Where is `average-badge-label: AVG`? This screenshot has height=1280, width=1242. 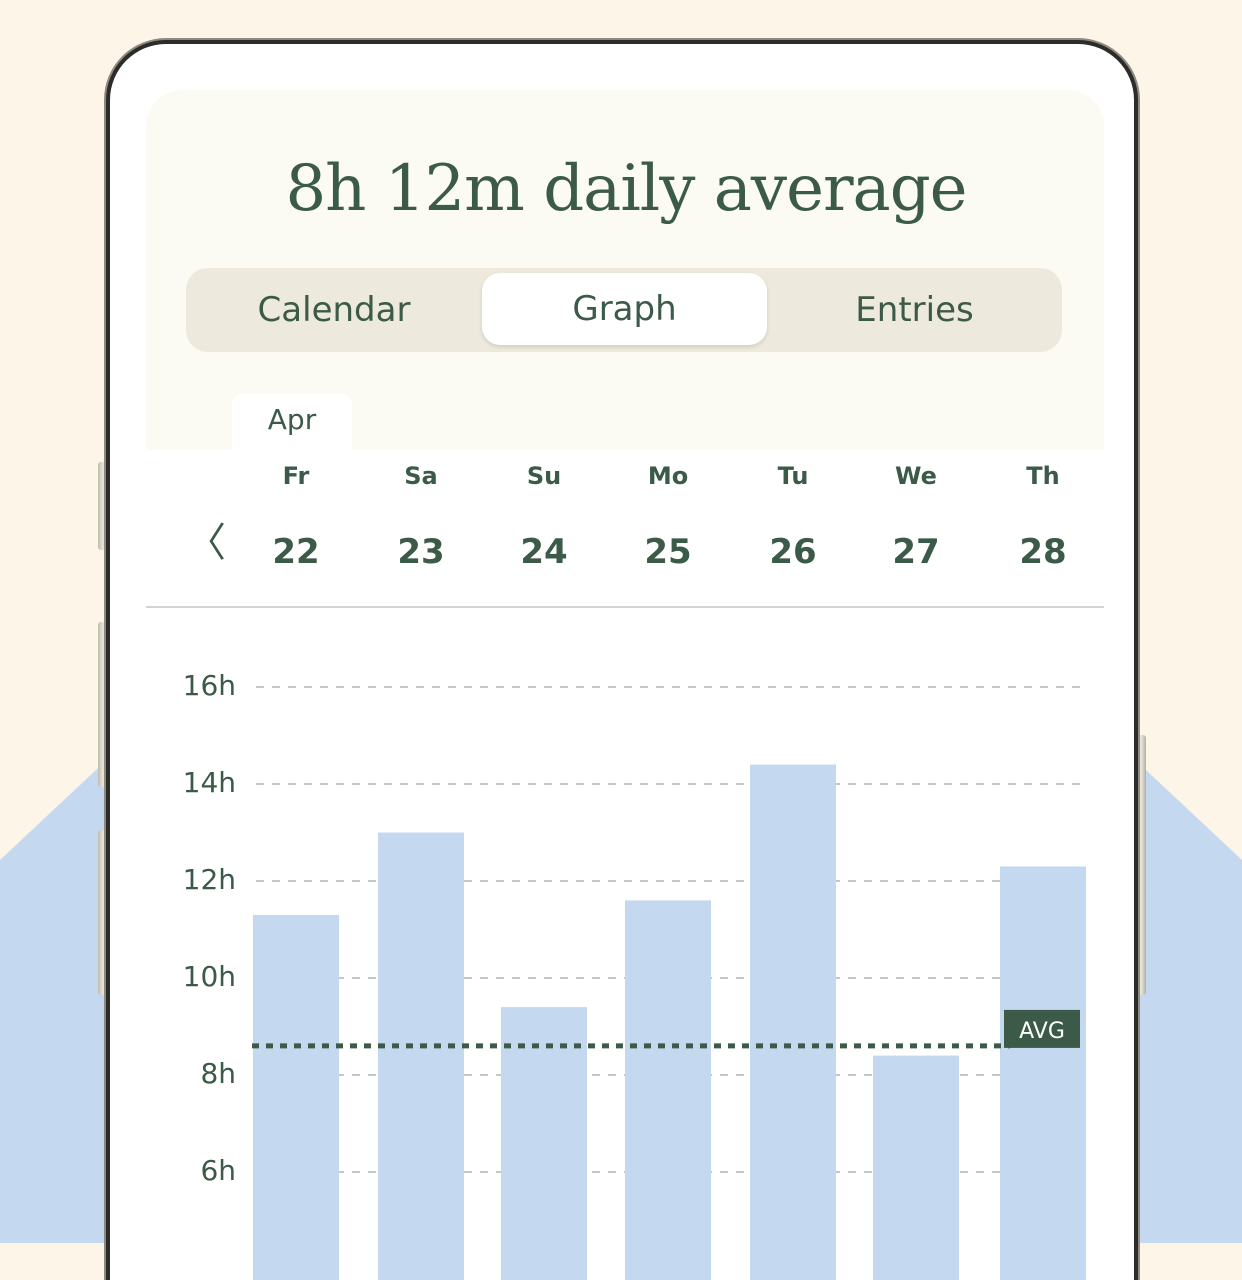
average-badge-label: AVG is located at coordinates (1042, 1031).